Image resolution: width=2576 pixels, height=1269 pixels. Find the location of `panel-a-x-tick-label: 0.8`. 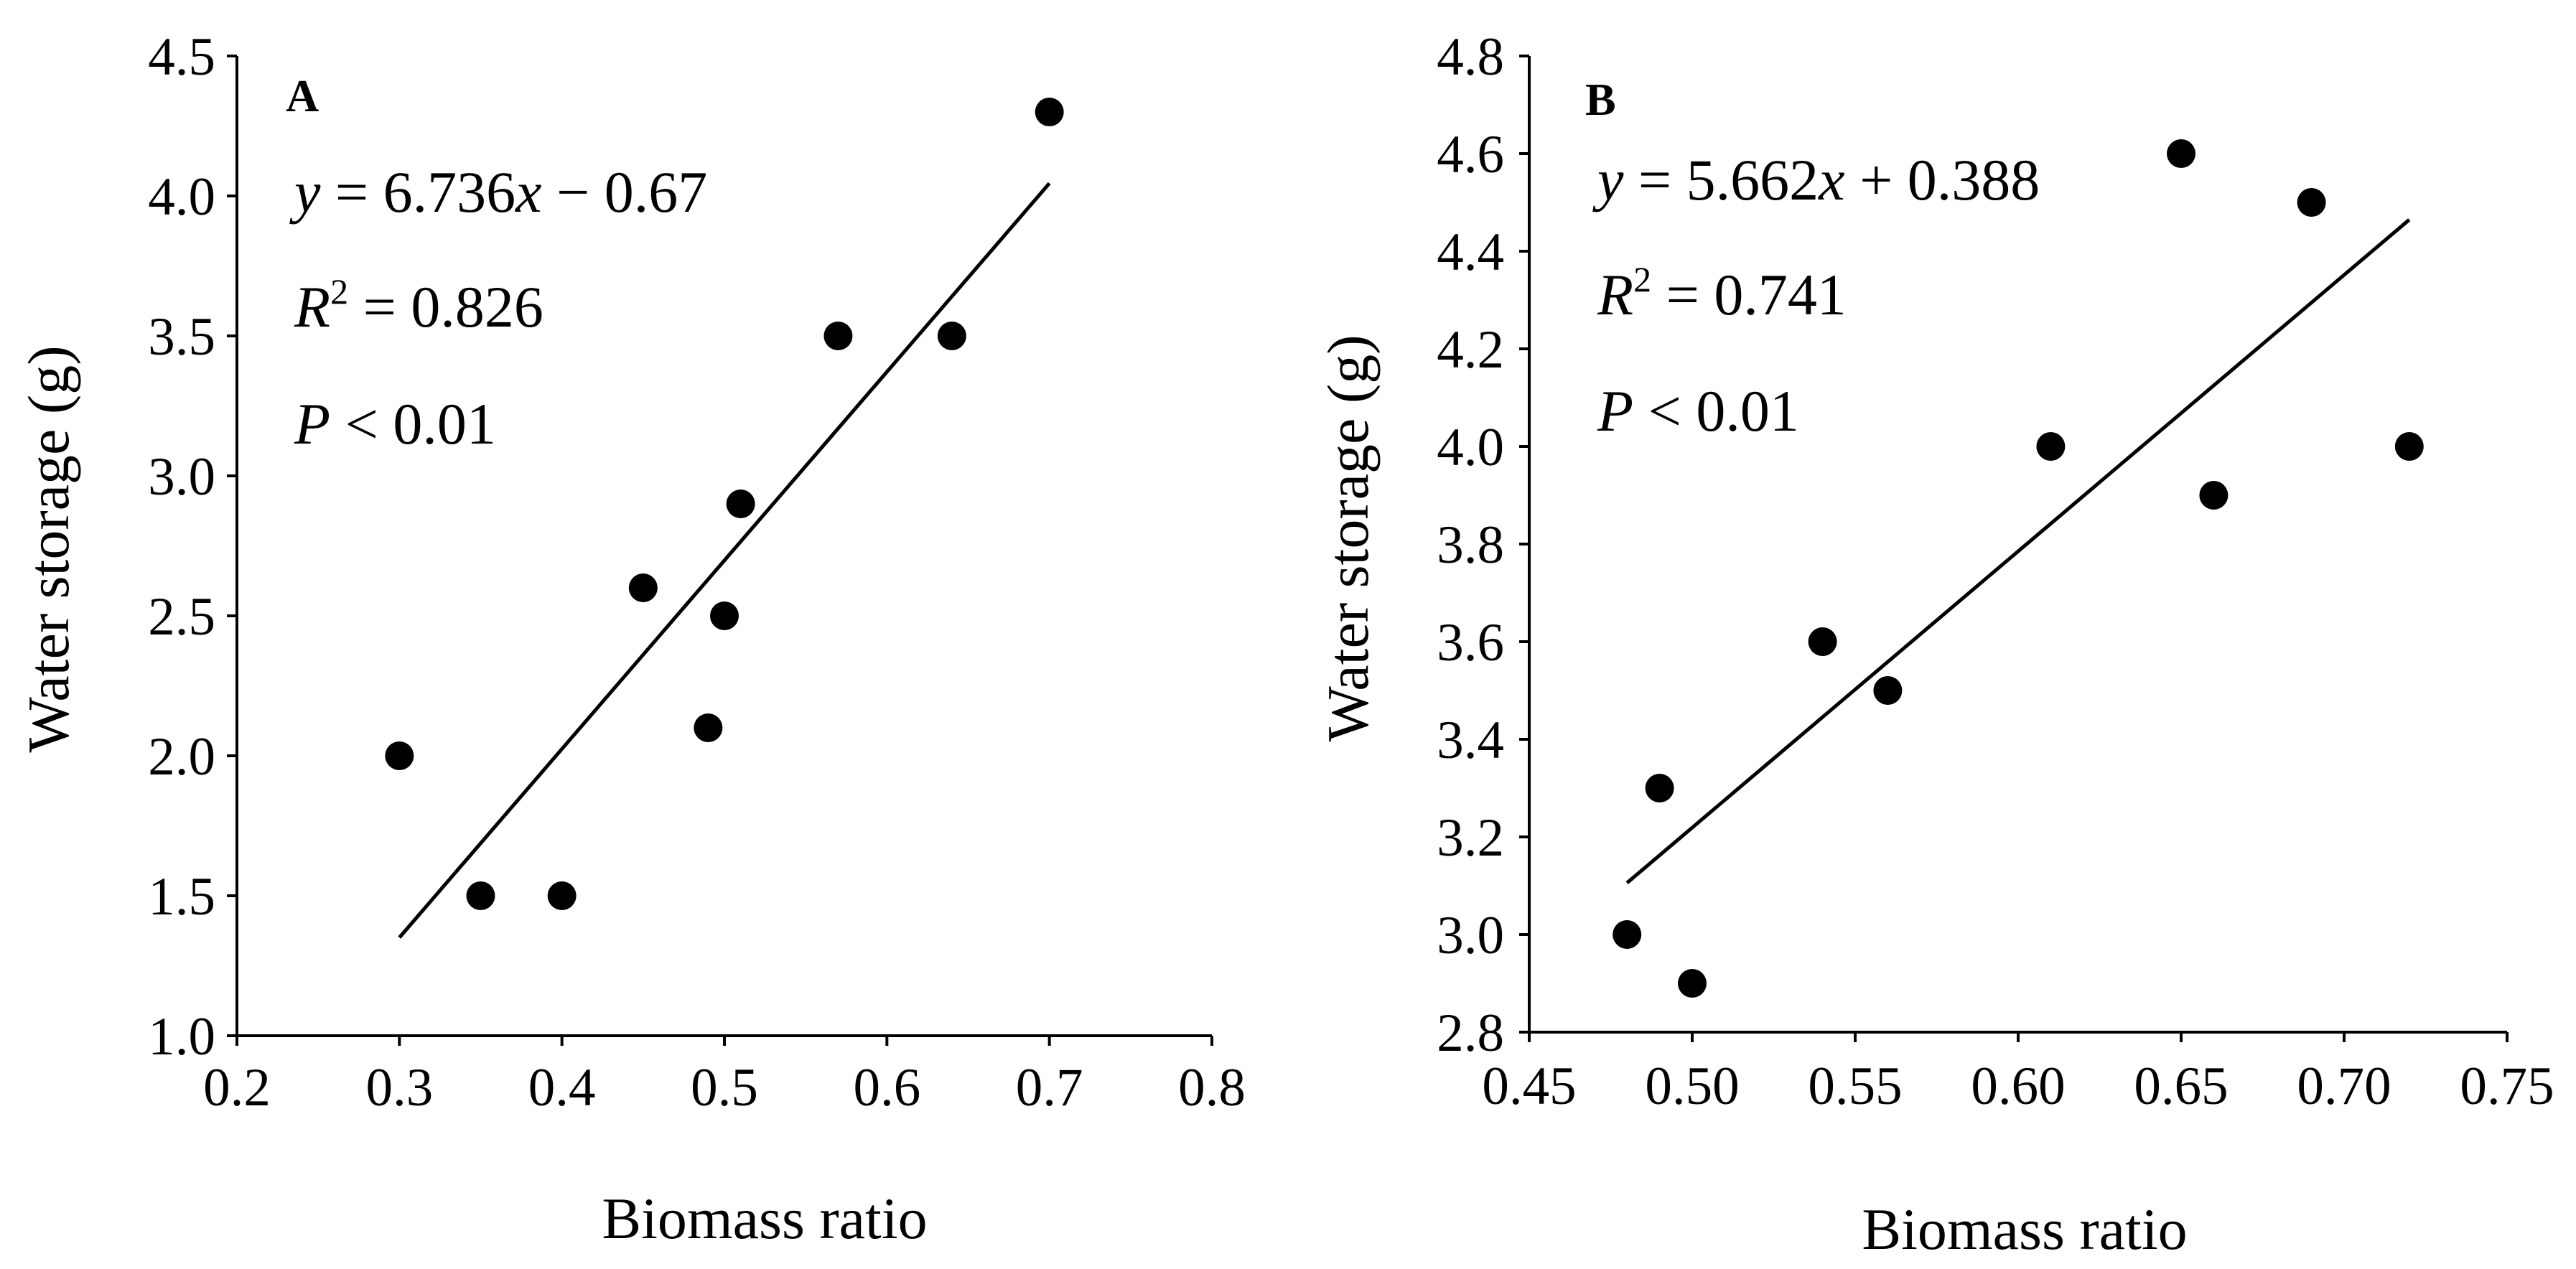

panel-a-x-tick-label: 0.8 is located at coordinates (1212, 1088).